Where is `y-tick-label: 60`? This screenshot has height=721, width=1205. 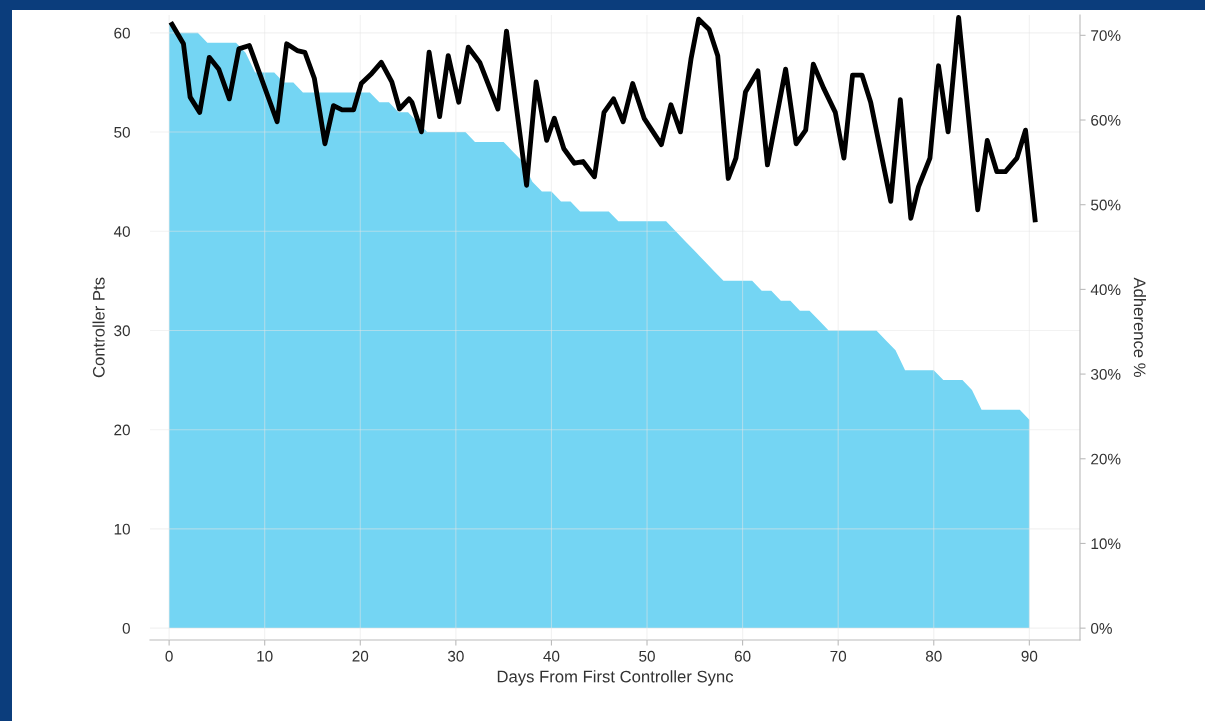
y-tick-label: 60 is located at coordinates (122, 33).